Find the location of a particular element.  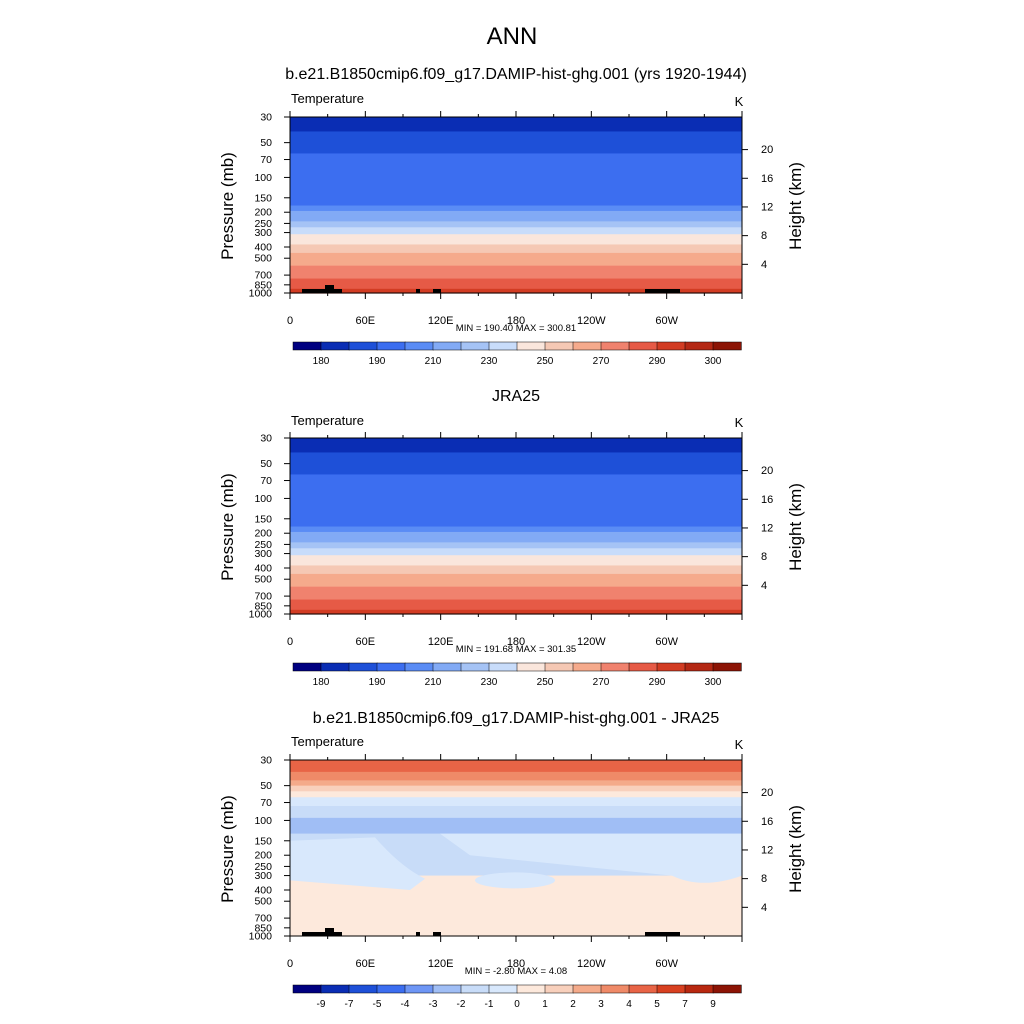

y-tick-label: 300 is located at coordinates (263, 233).